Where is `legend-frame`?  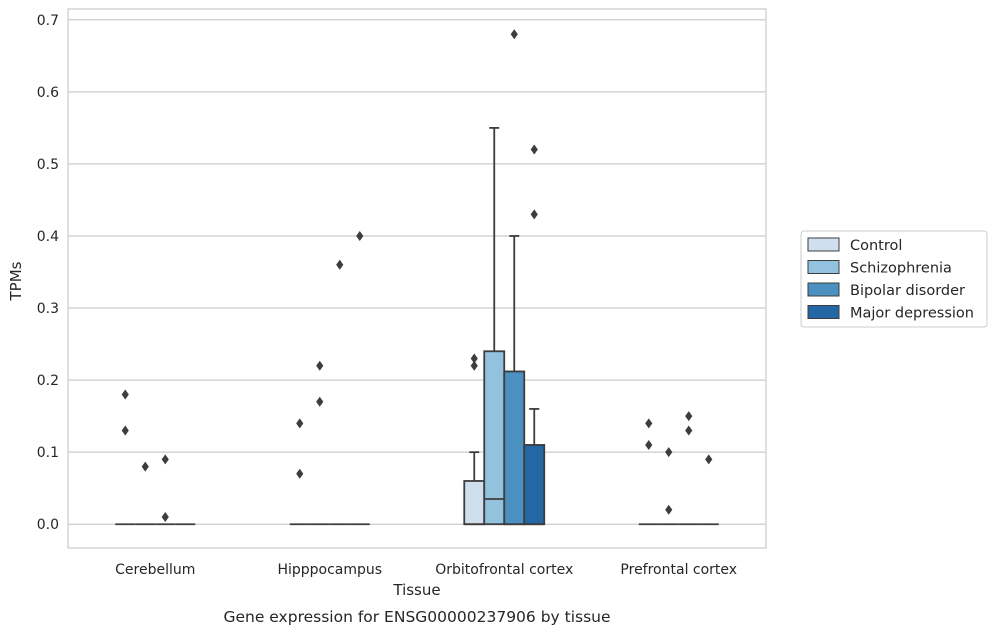
legend-frame is located at coordinates (894, 279).